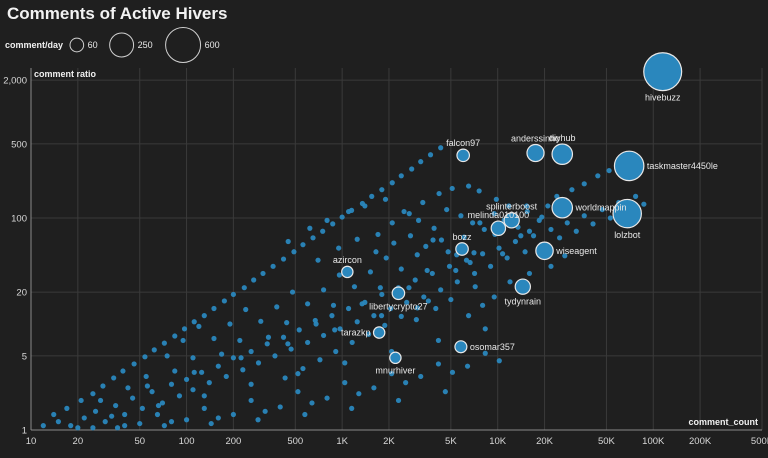  Describe the element at coordinates (700, 441) in the screenshot. I see `x-tick-label: 200K` at that location.